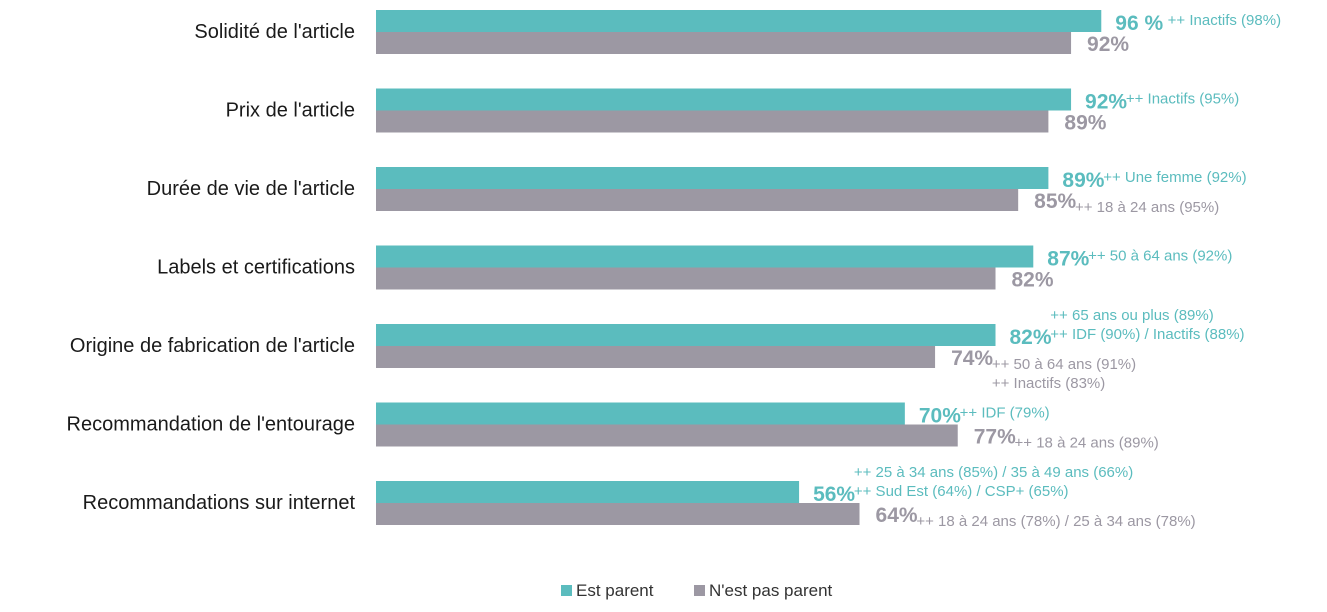  What do you see at coordinates (1139, 23) in the screenshot?
I see `data-label: 96 %` at bounding box center [1139, 23].